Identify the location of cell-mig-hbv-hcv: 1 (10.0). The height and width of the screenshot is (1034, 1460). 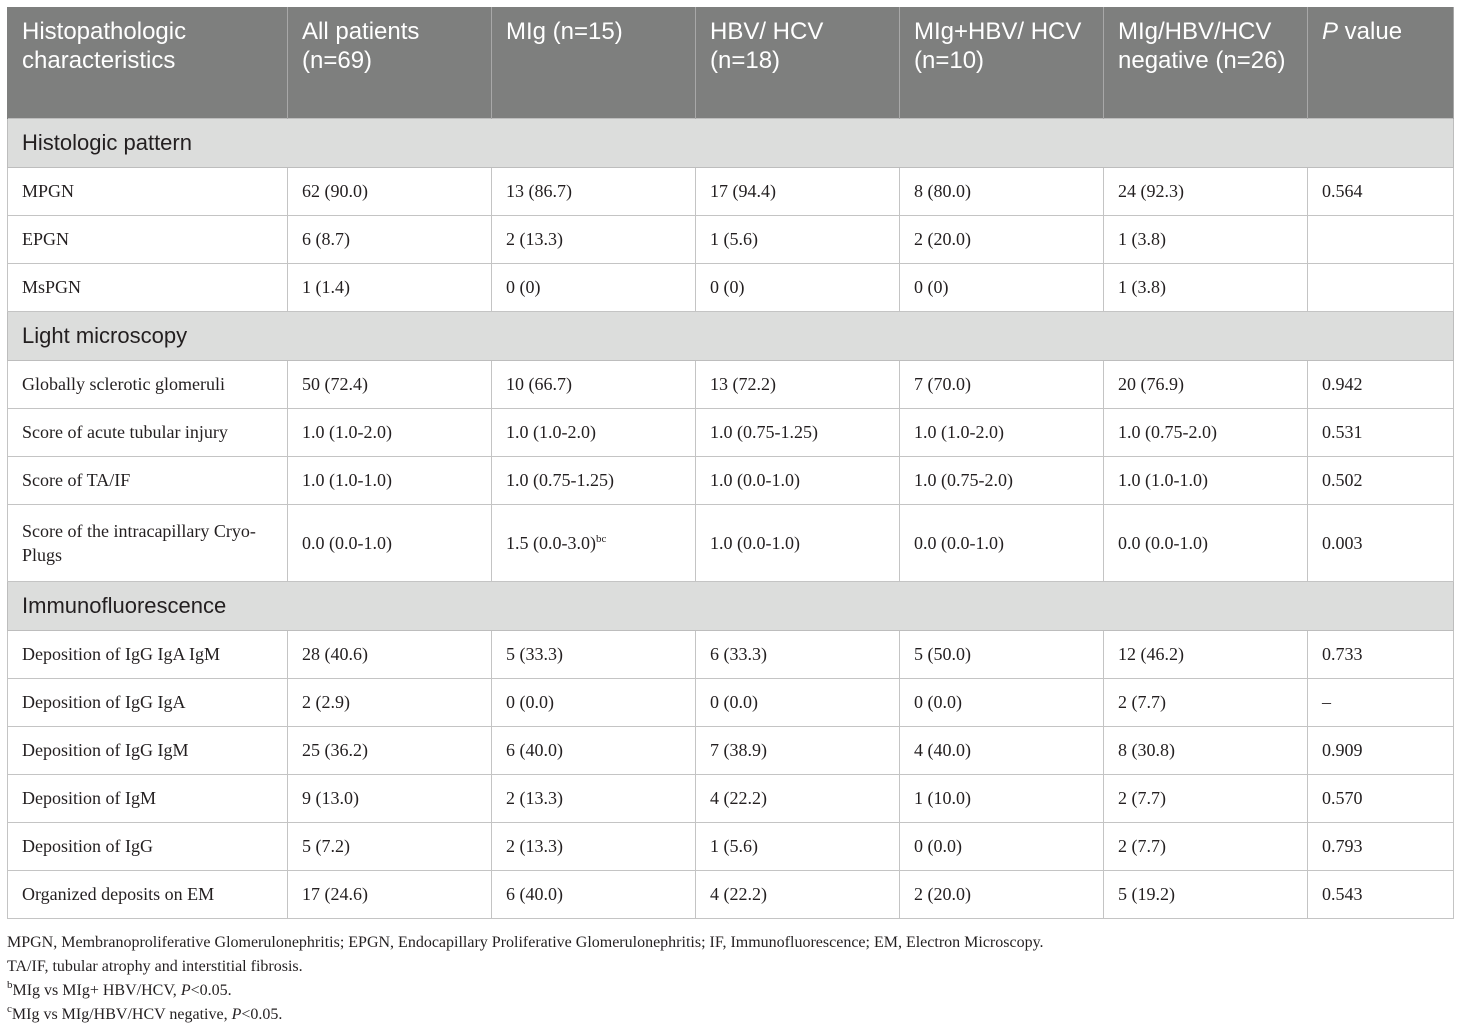
(1001, 798).